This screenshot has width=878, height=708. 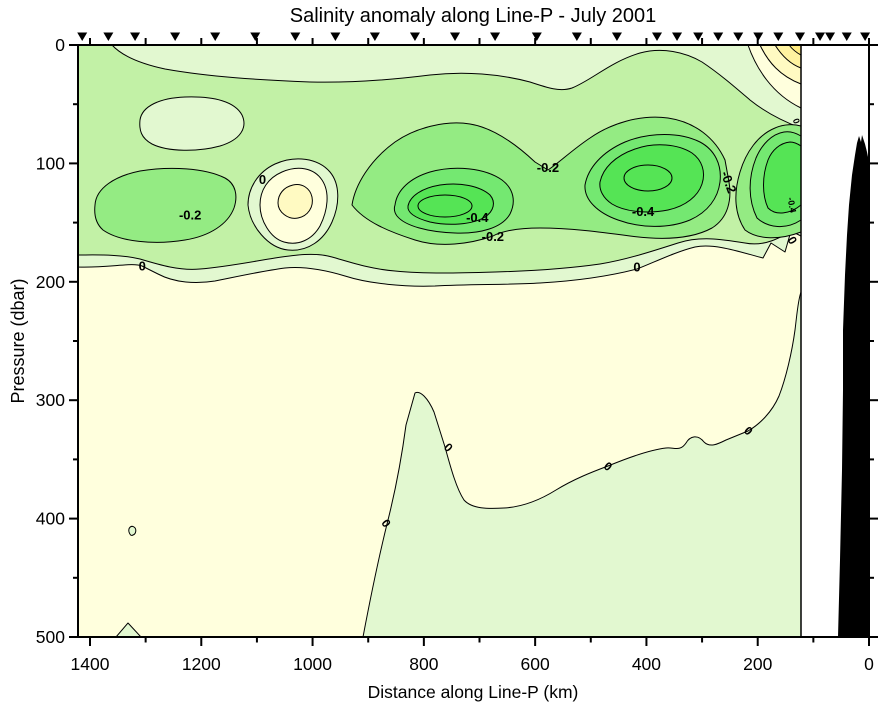 I want to click on contour-m0.2-left-blob, so click(x=165, y=205).